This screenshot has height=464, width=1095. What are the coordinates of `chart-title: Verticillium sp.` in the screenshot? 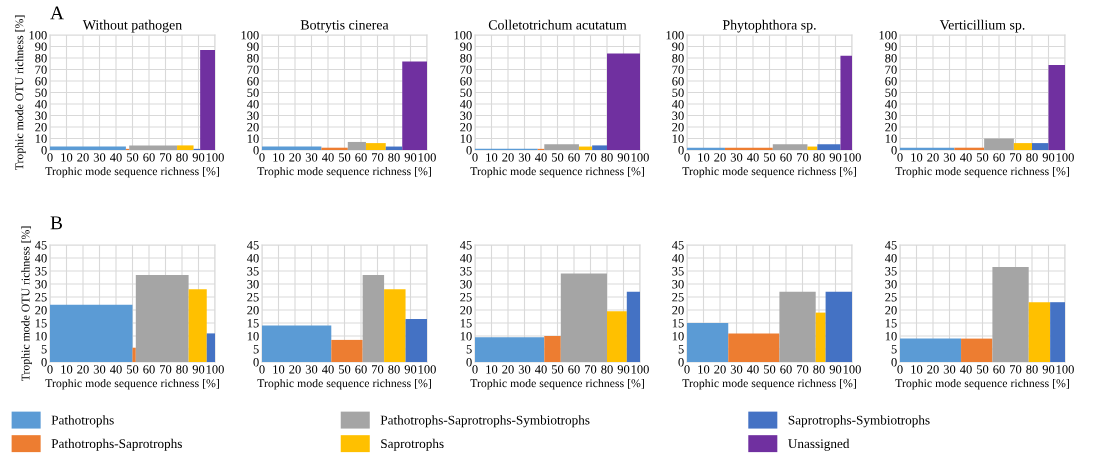 It's located at (982, 26).